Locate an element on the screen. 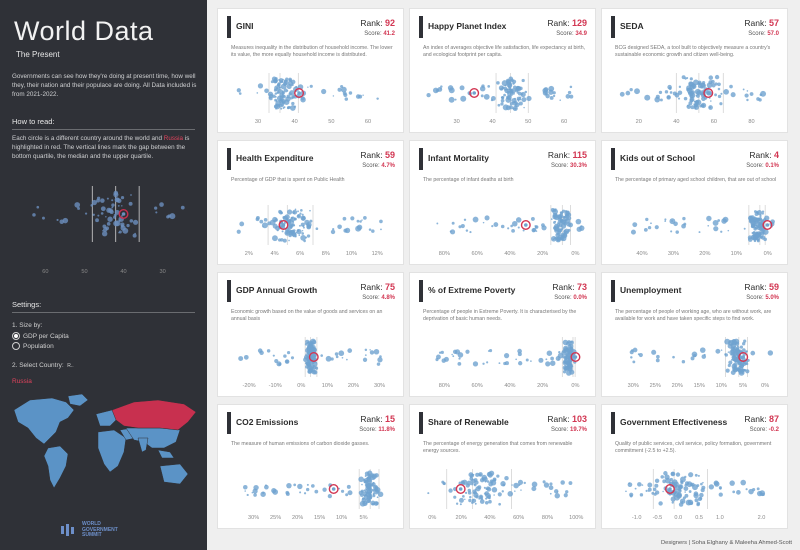 Image resolution: width=800 pixels, height=550 pixels. beeswarm-chart: 40% 30% 20% 10% 0% is located at coordinates (695, 203).